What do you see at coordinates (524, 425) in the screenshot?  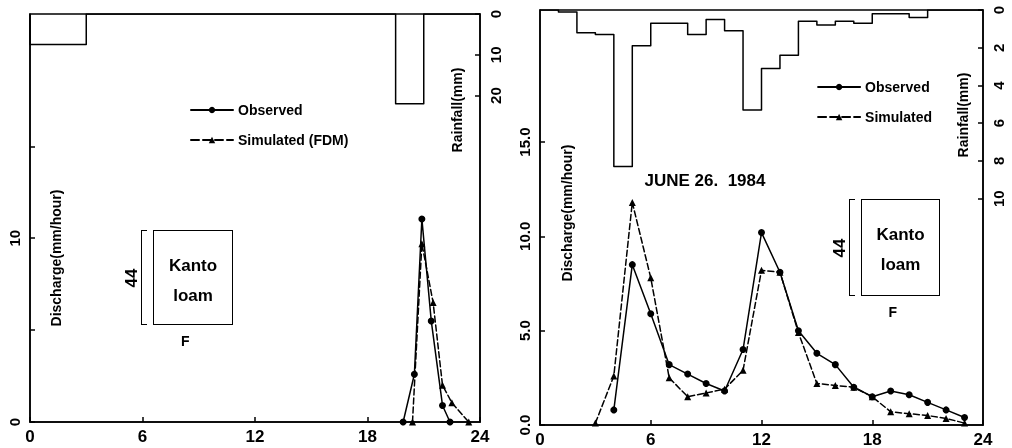 I see `y-tick-label: 0.0` at bounding box center [524, 425].